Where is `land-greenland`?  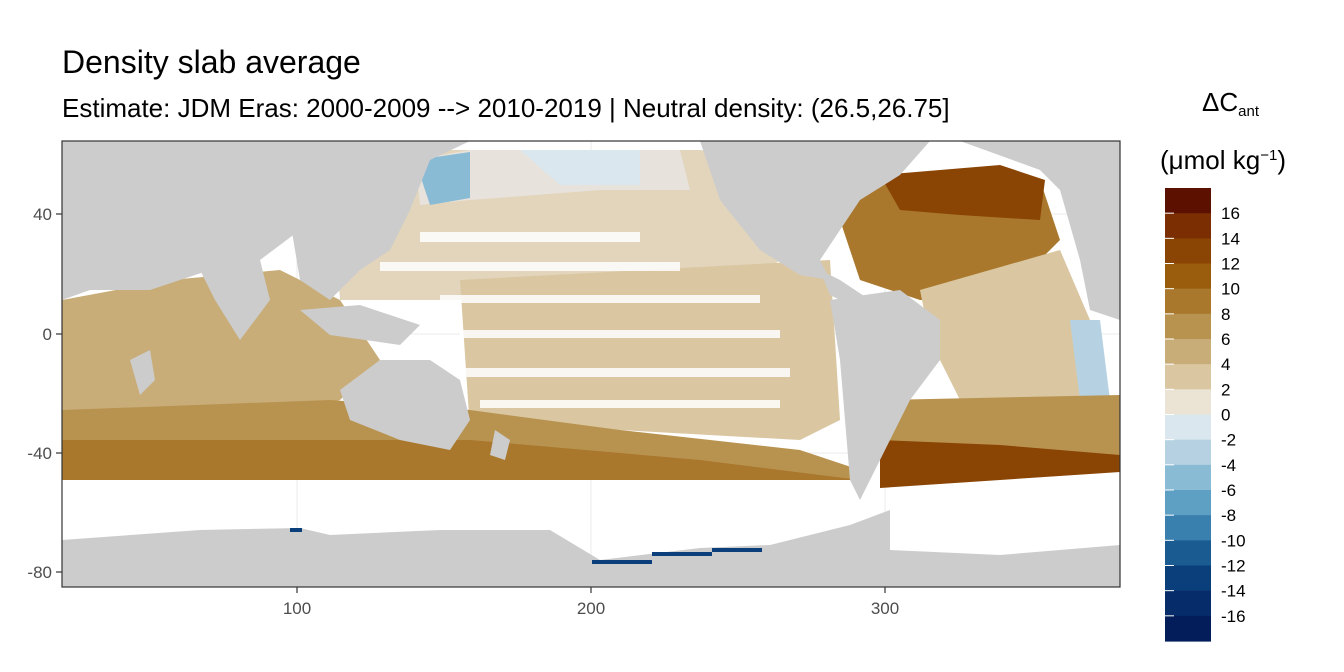 land-greenland is located at coordinates (1040, 170).